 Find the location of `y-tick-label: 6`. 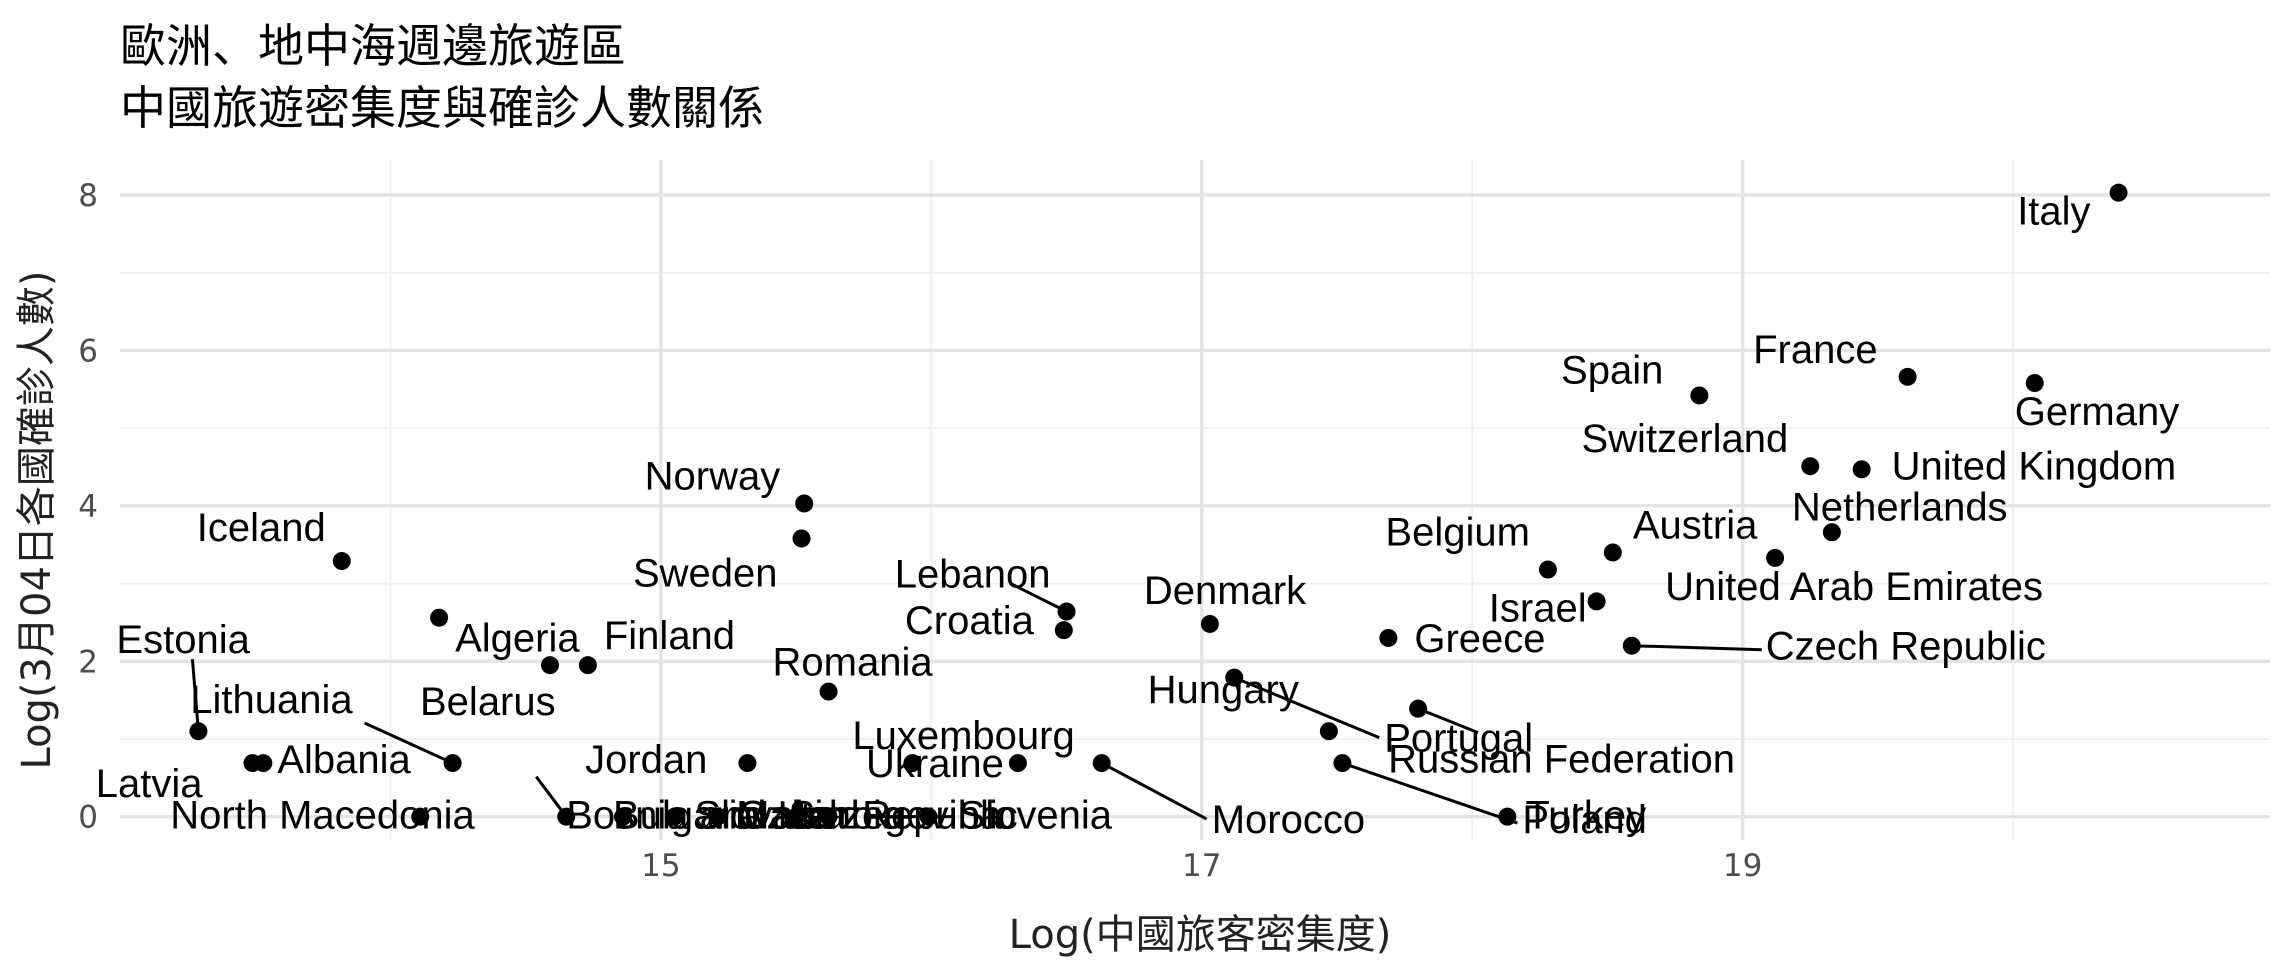

y-tick-label: 6 is located at coordinates (88, 351).